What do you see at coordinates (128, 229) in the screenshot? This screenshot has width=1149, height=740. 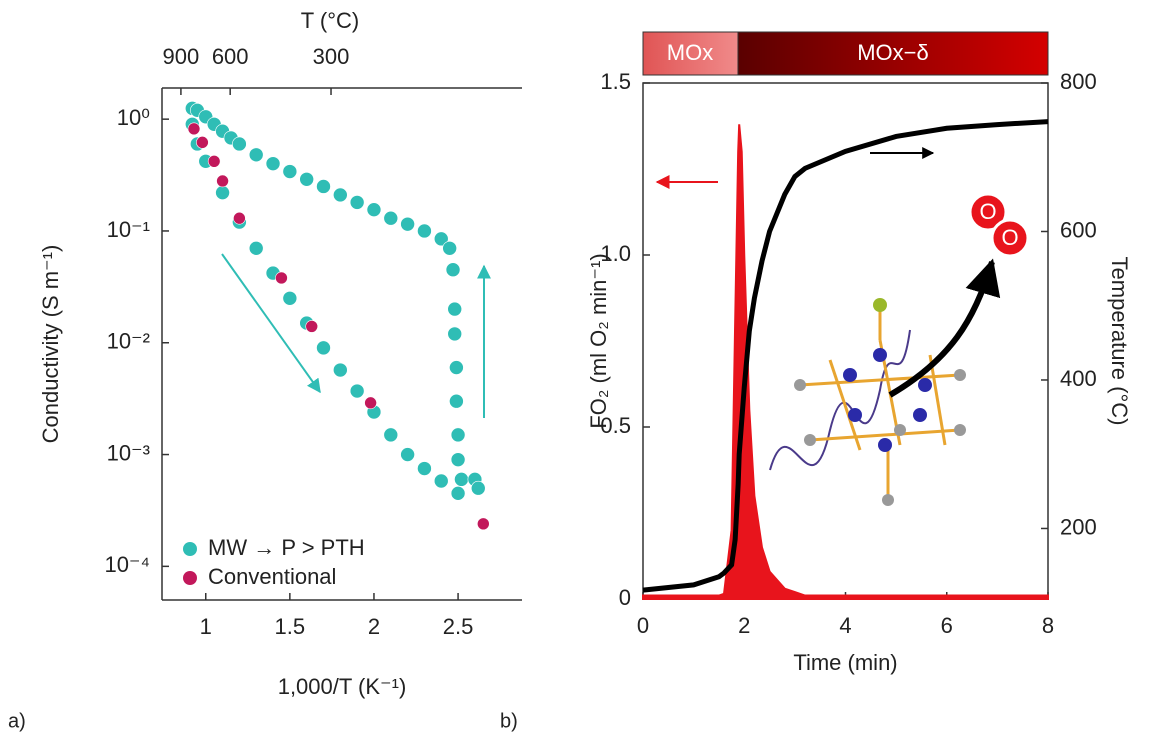 I see `y-tick-label: 10⁻¹` at bounding box center [128, 229].